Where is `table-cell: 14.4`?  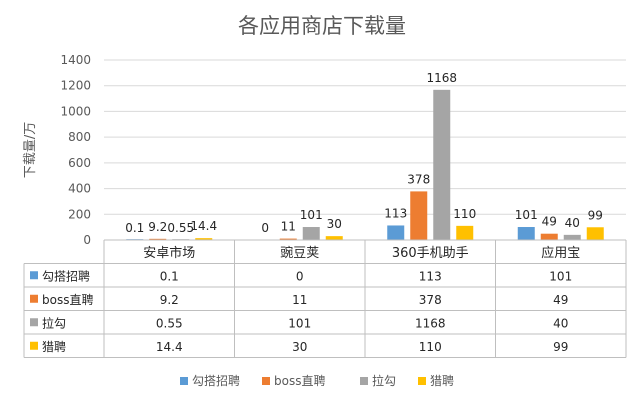
table-cell: 14.4 is located at coordinates (169, 347).